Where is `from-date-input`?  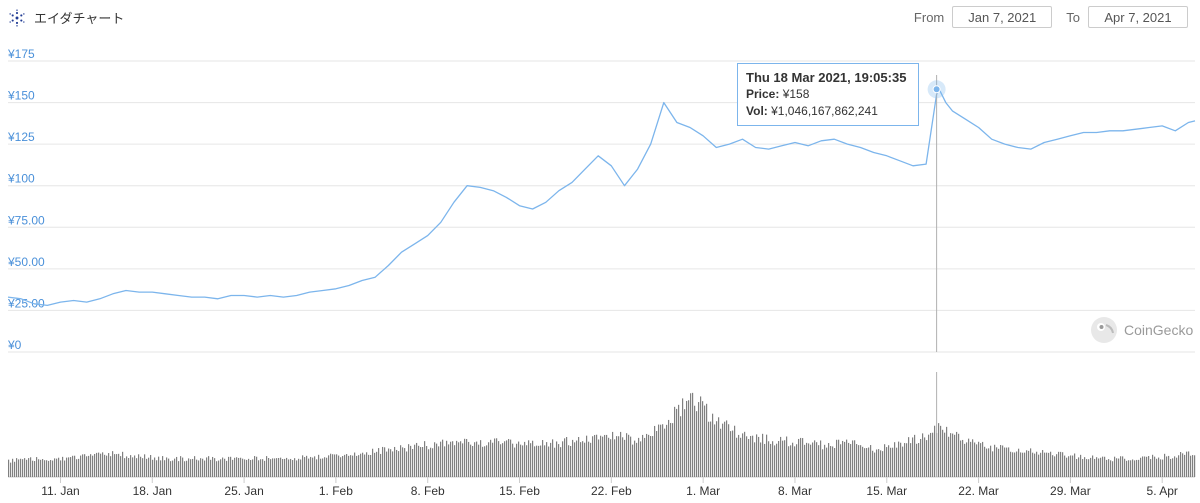 from-date-input is located at coordinates (1002, 17).